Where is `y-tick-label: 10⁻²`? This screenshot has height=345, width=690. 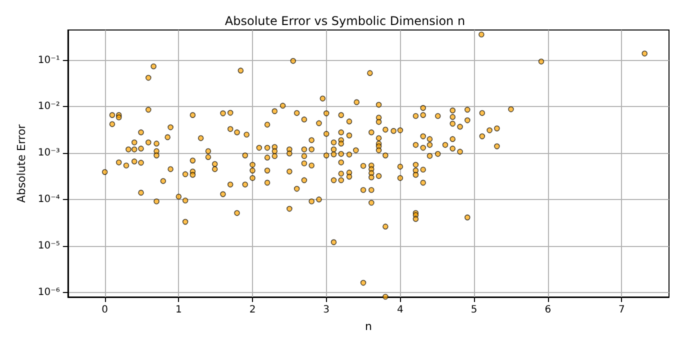 y-tick-label: 10⁻² is located at coordinates (49, 106).